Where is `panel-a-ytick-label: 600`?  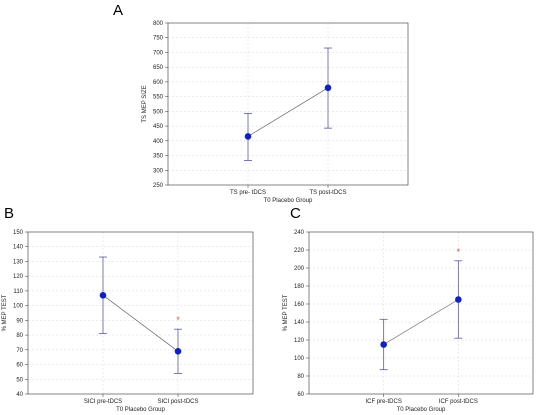
panel-a-ytick-label: 600 is located at coordinates (158, 83).